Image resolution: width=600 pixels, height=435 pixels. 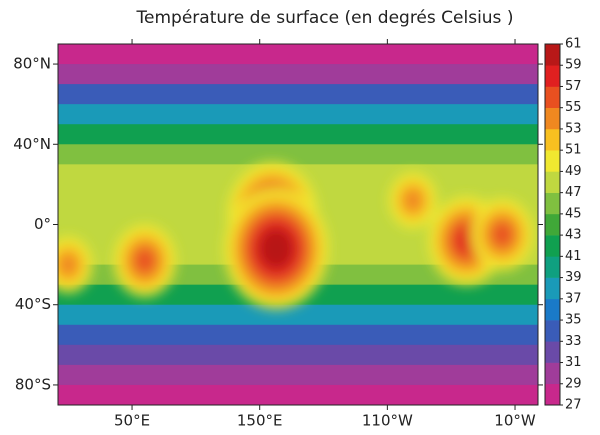 What do you see at coordinates (33, 384) in the screenshot?
I see `y-tick-label: 80°S` at bounding box center [33, 384].